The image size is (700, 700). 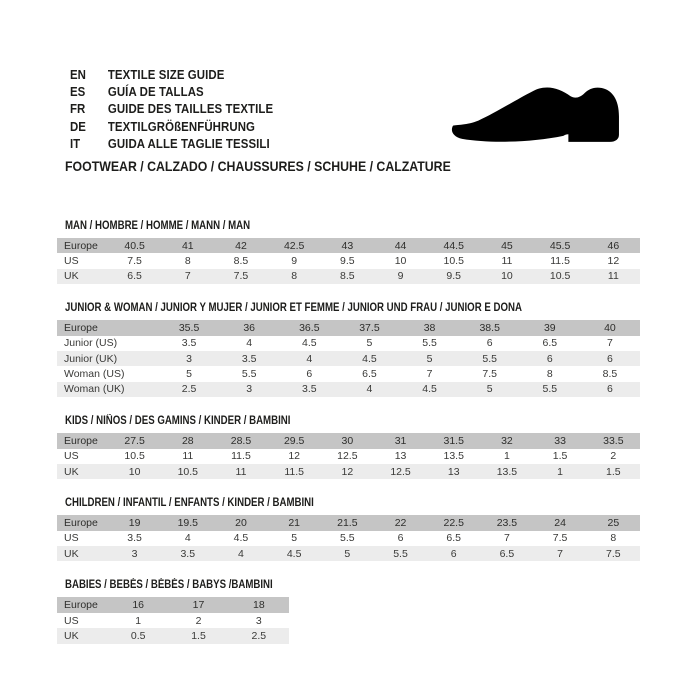 I want to click on size-table-row: Europe 35.5 36 36.5 37.5 38 38.5 39 40, so click(x=348, y=328).